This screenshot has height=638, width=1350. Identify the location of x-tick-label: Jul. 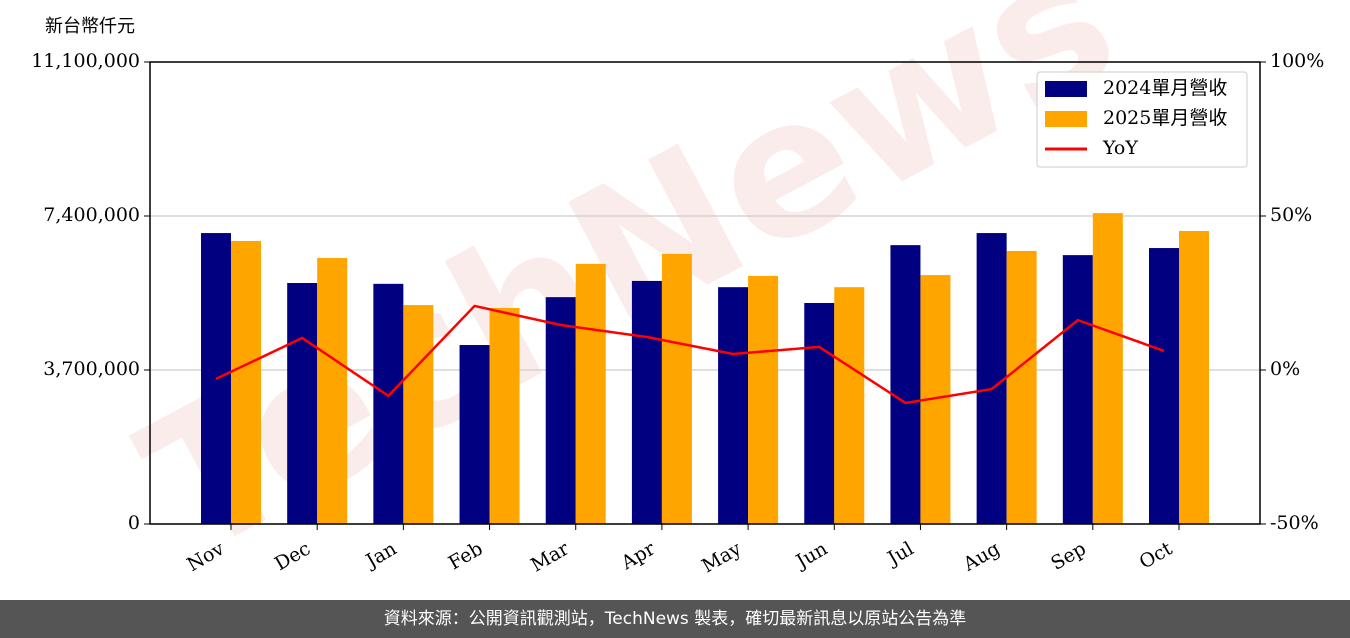
(899, 554).